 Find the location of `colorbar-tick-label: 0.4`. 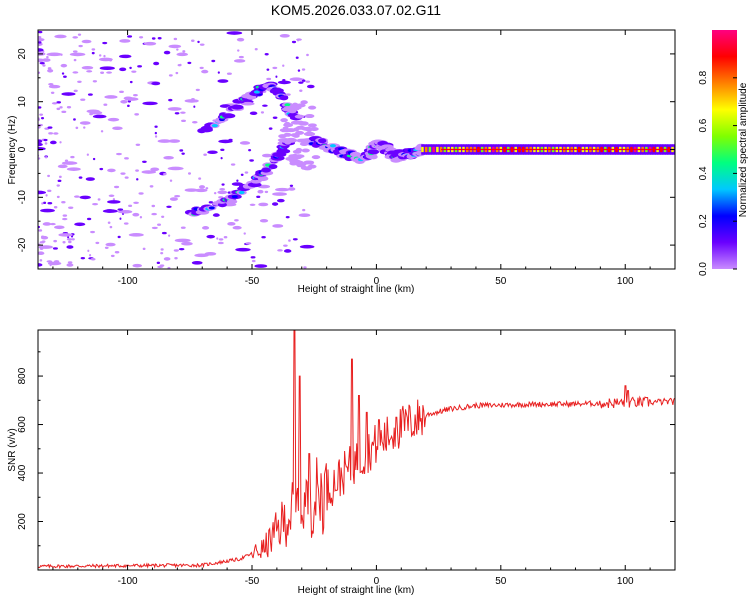

colorbar-tick-label: 0.4 is located at coordinates (703, 173).